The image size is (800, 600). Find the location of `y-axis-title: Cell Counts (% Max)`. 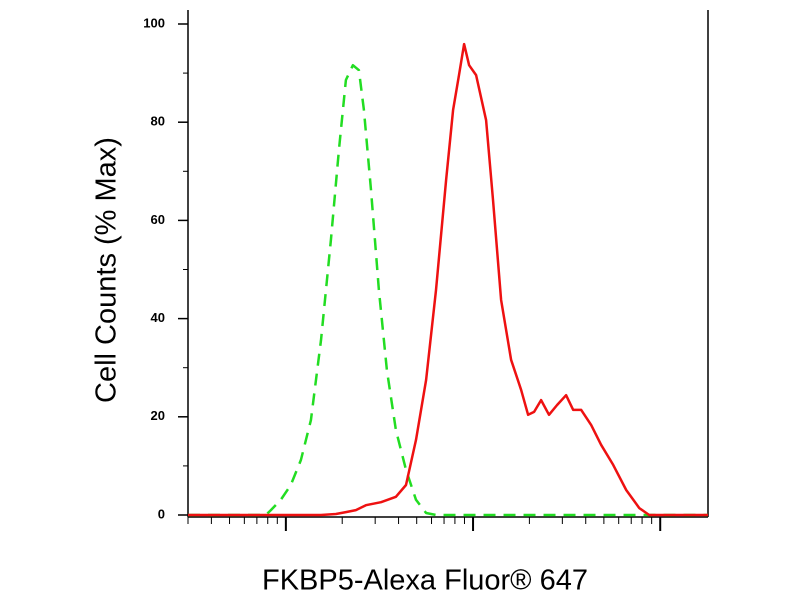

y-axis-title: Cell Counts (% Max) is located at coordinates (107, 270).